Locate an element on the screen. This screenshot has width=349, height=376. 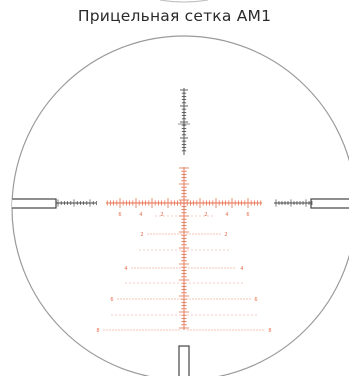
holdover-right-label: 8 is located at coordinates (269, 331).